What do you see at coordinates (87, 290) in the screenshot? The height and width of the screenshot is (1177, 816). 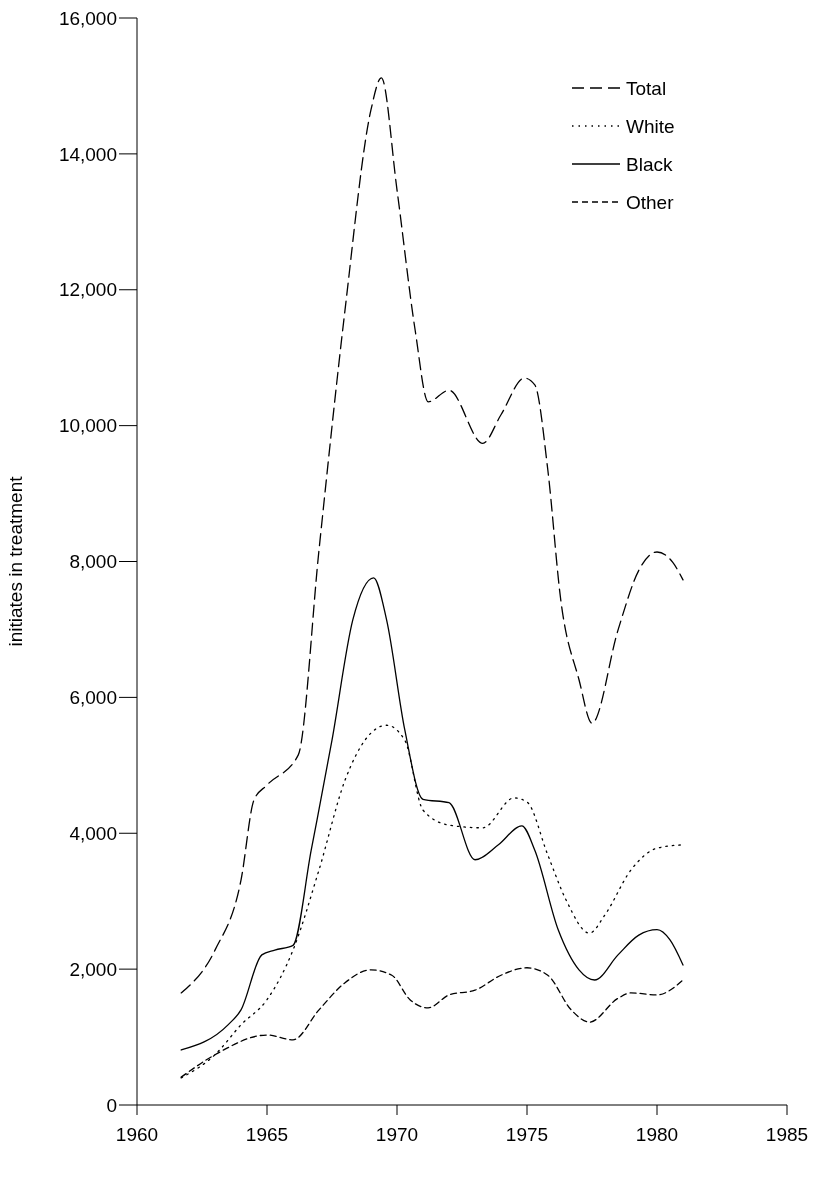 I see `y-tick-label: 12,000` at bounding box center [87, 290].